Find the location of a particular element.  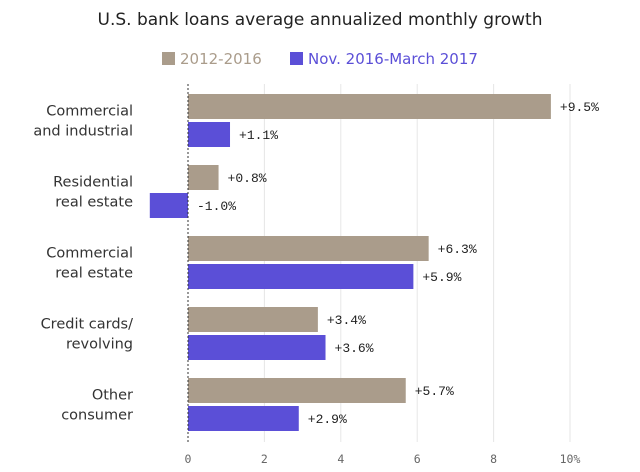

category-label-5-line-2: consumer is located at coordinates (97, 416).